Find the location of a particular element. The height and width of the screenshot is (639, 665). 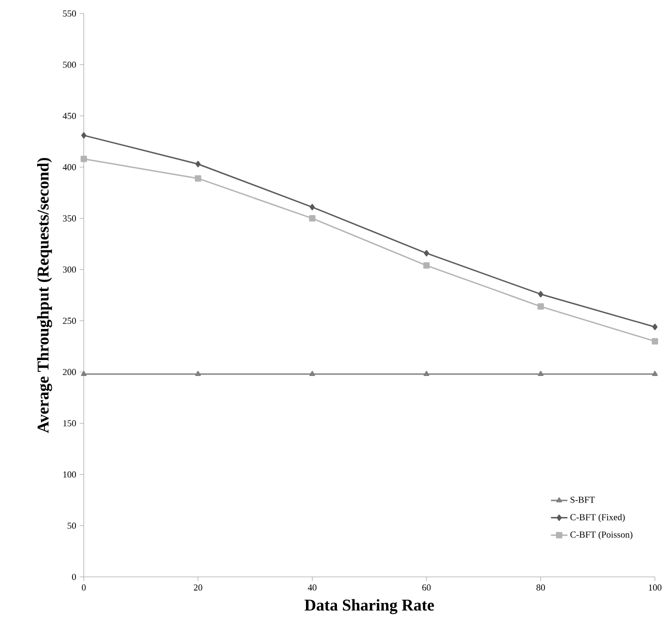

y-tick-label: 250 is located at coordinates (69, 321).